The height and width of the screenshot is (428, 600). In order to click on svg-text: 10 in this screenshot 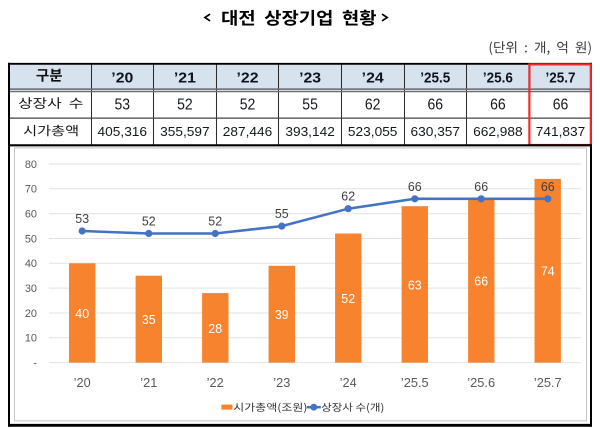, I will do `click(31, 339)`.